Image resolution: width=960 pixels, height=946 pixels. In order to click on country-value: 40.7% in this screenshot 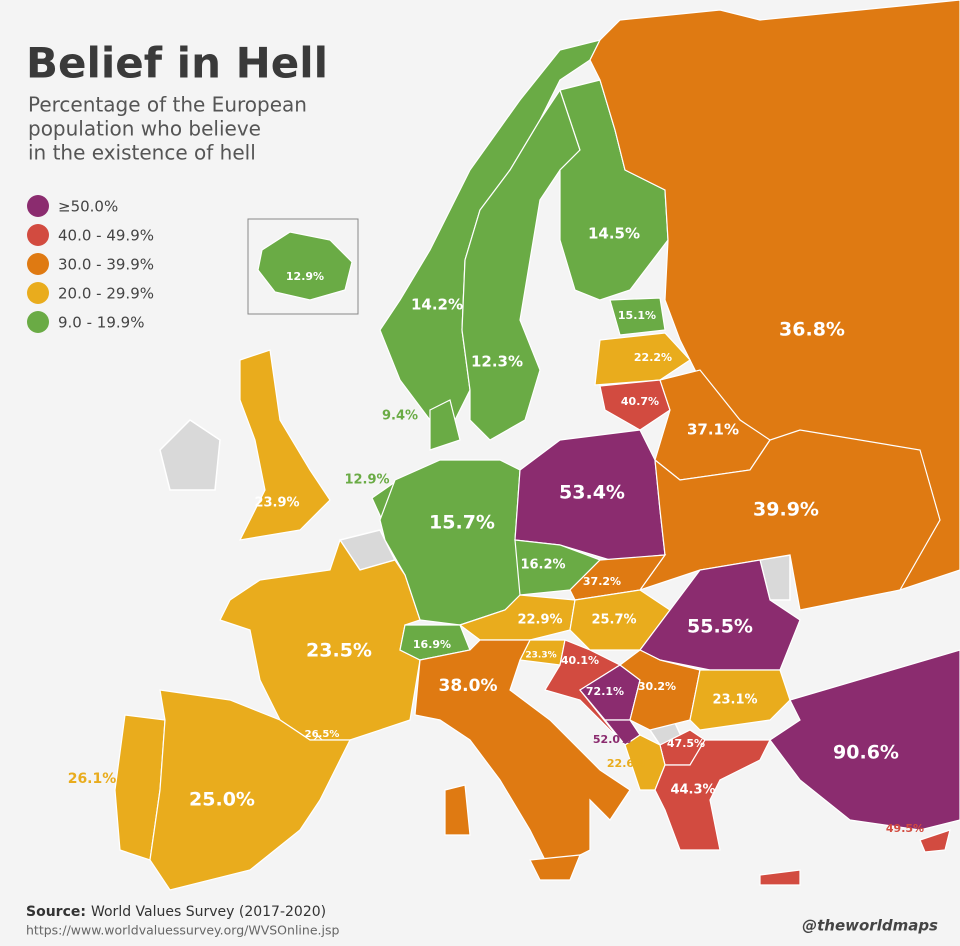, I will do `click(640, 401)`.